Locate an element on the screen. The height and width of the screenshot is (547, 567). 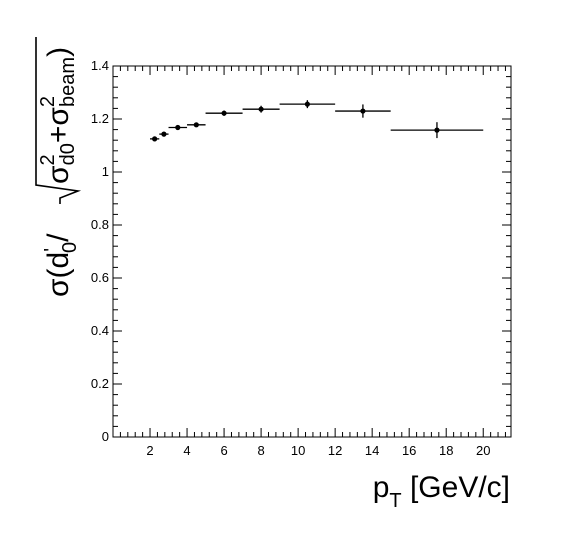
x-tick-label: 18 is located at coordinates (446, 450).